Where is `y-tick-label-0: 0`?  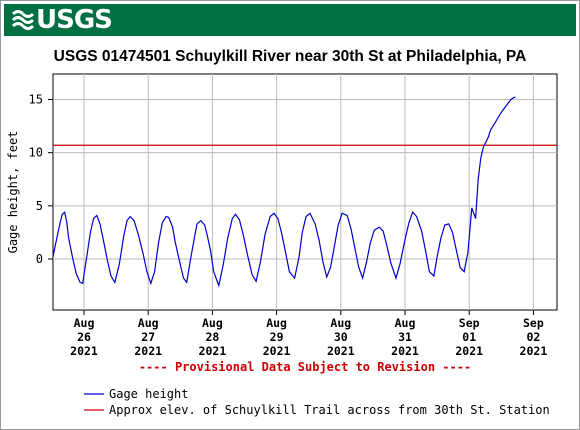 y-tick-label-0: 0 is located at coordinates (39, 259).